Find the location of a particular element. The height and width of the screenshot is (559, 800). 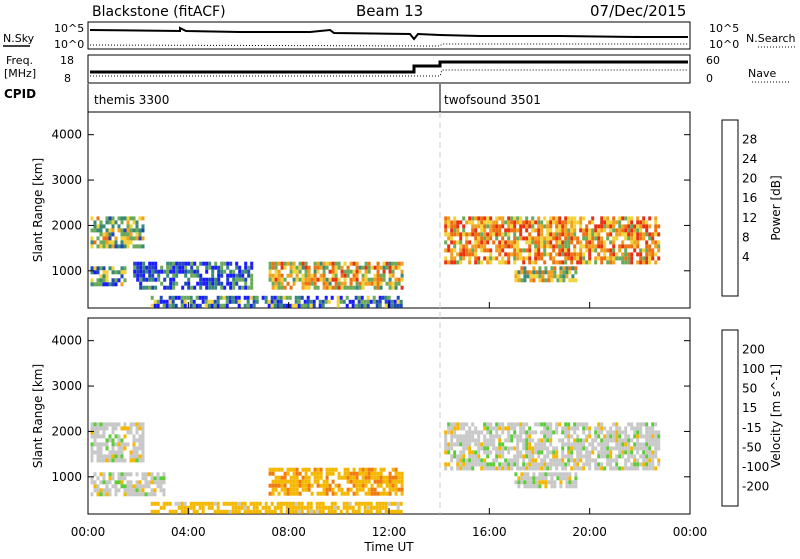

y-tick-label: 2000 is located at coordinates (66, 431).